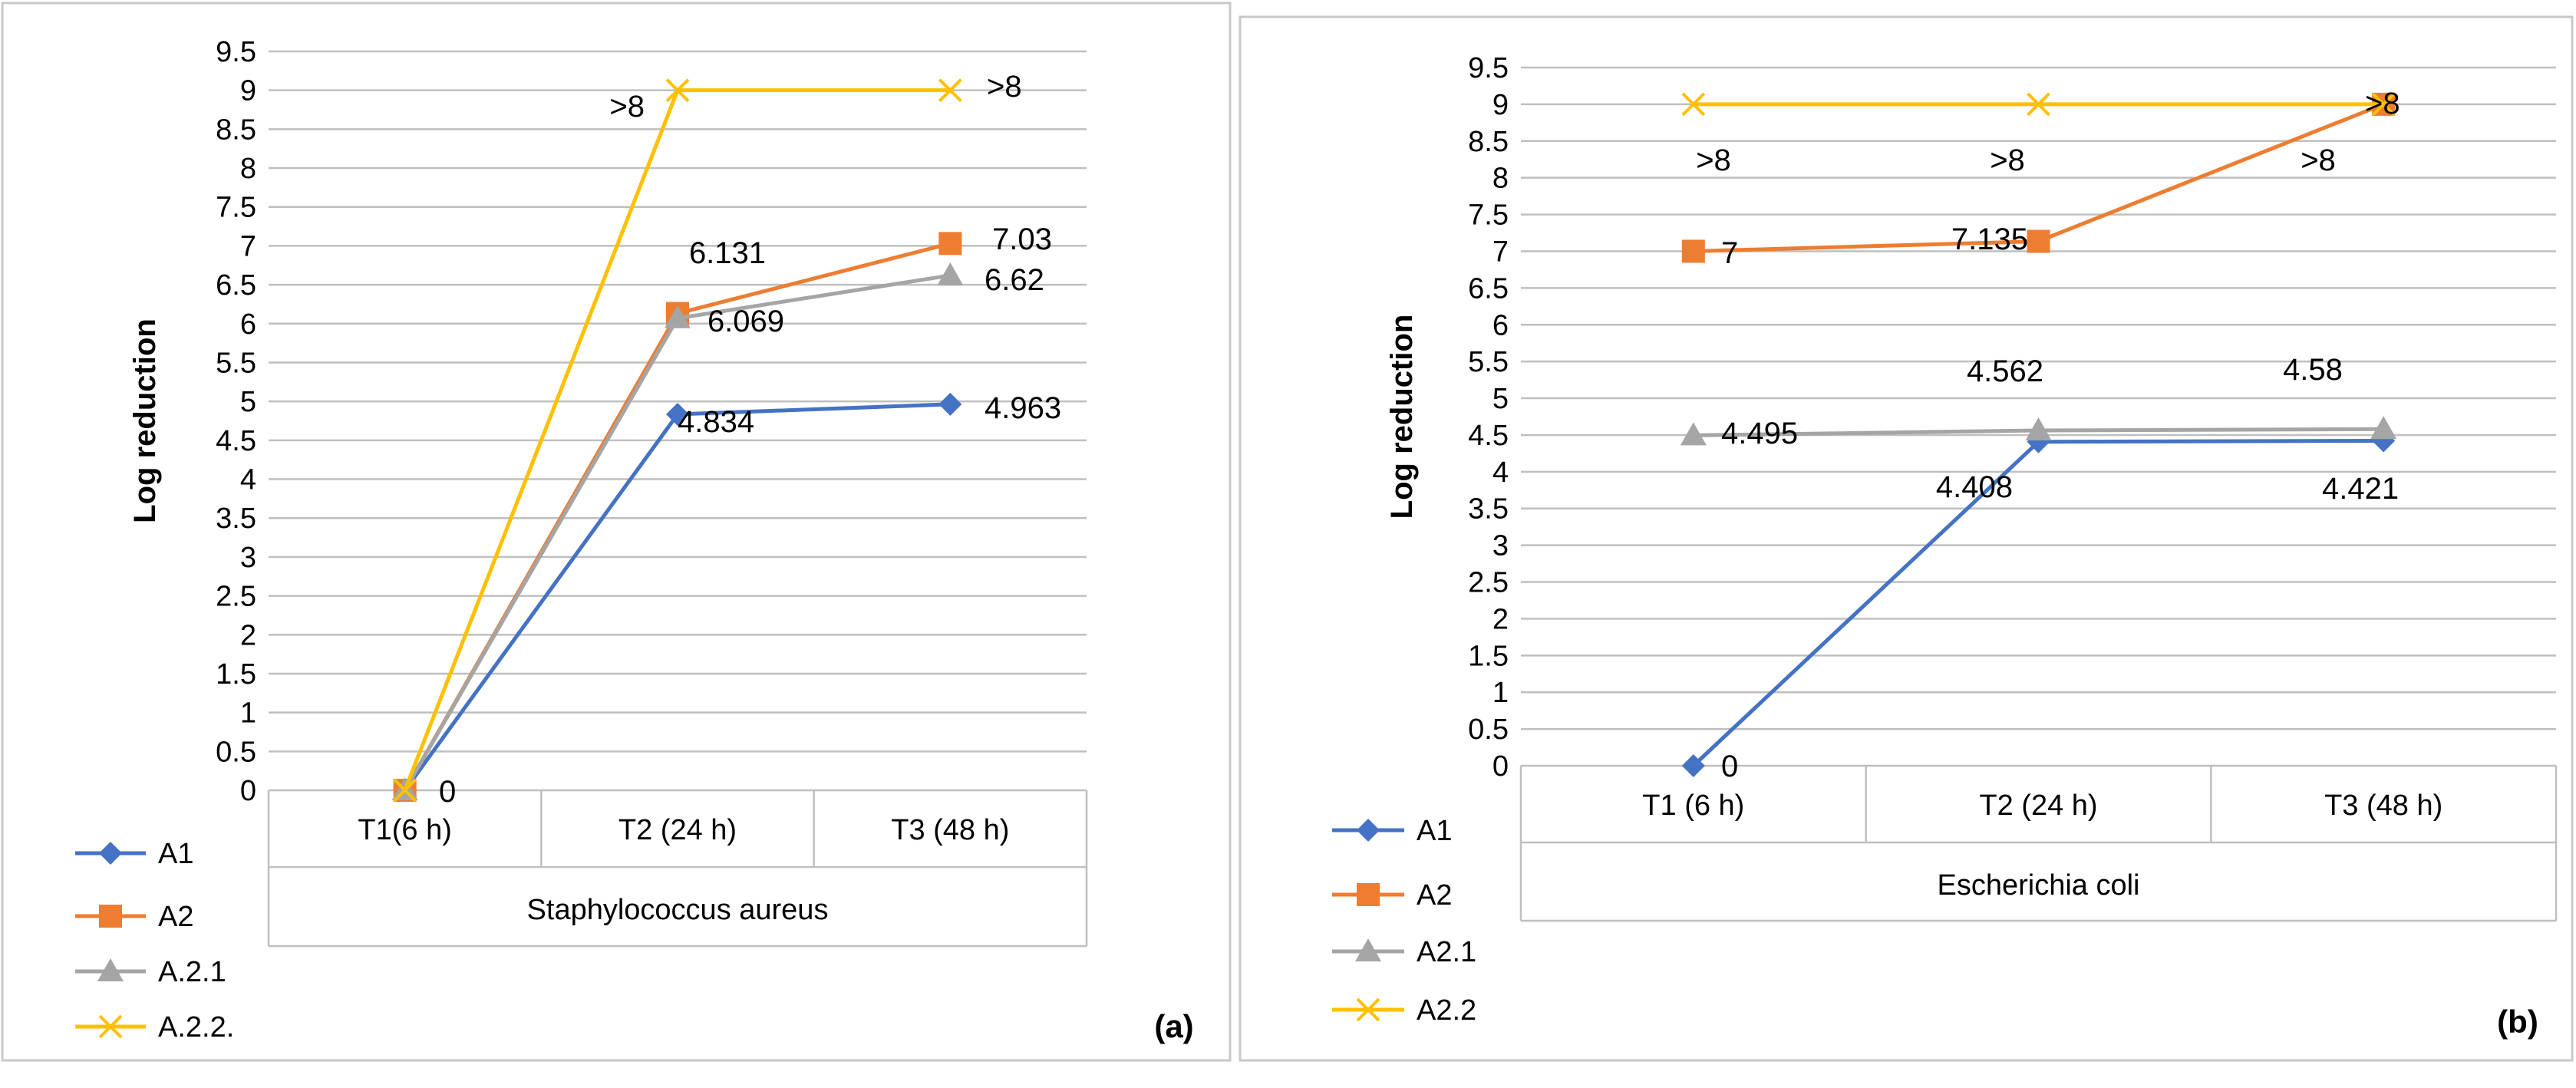  I want to click on legend-marker-A.2.1, so click(110, 969).